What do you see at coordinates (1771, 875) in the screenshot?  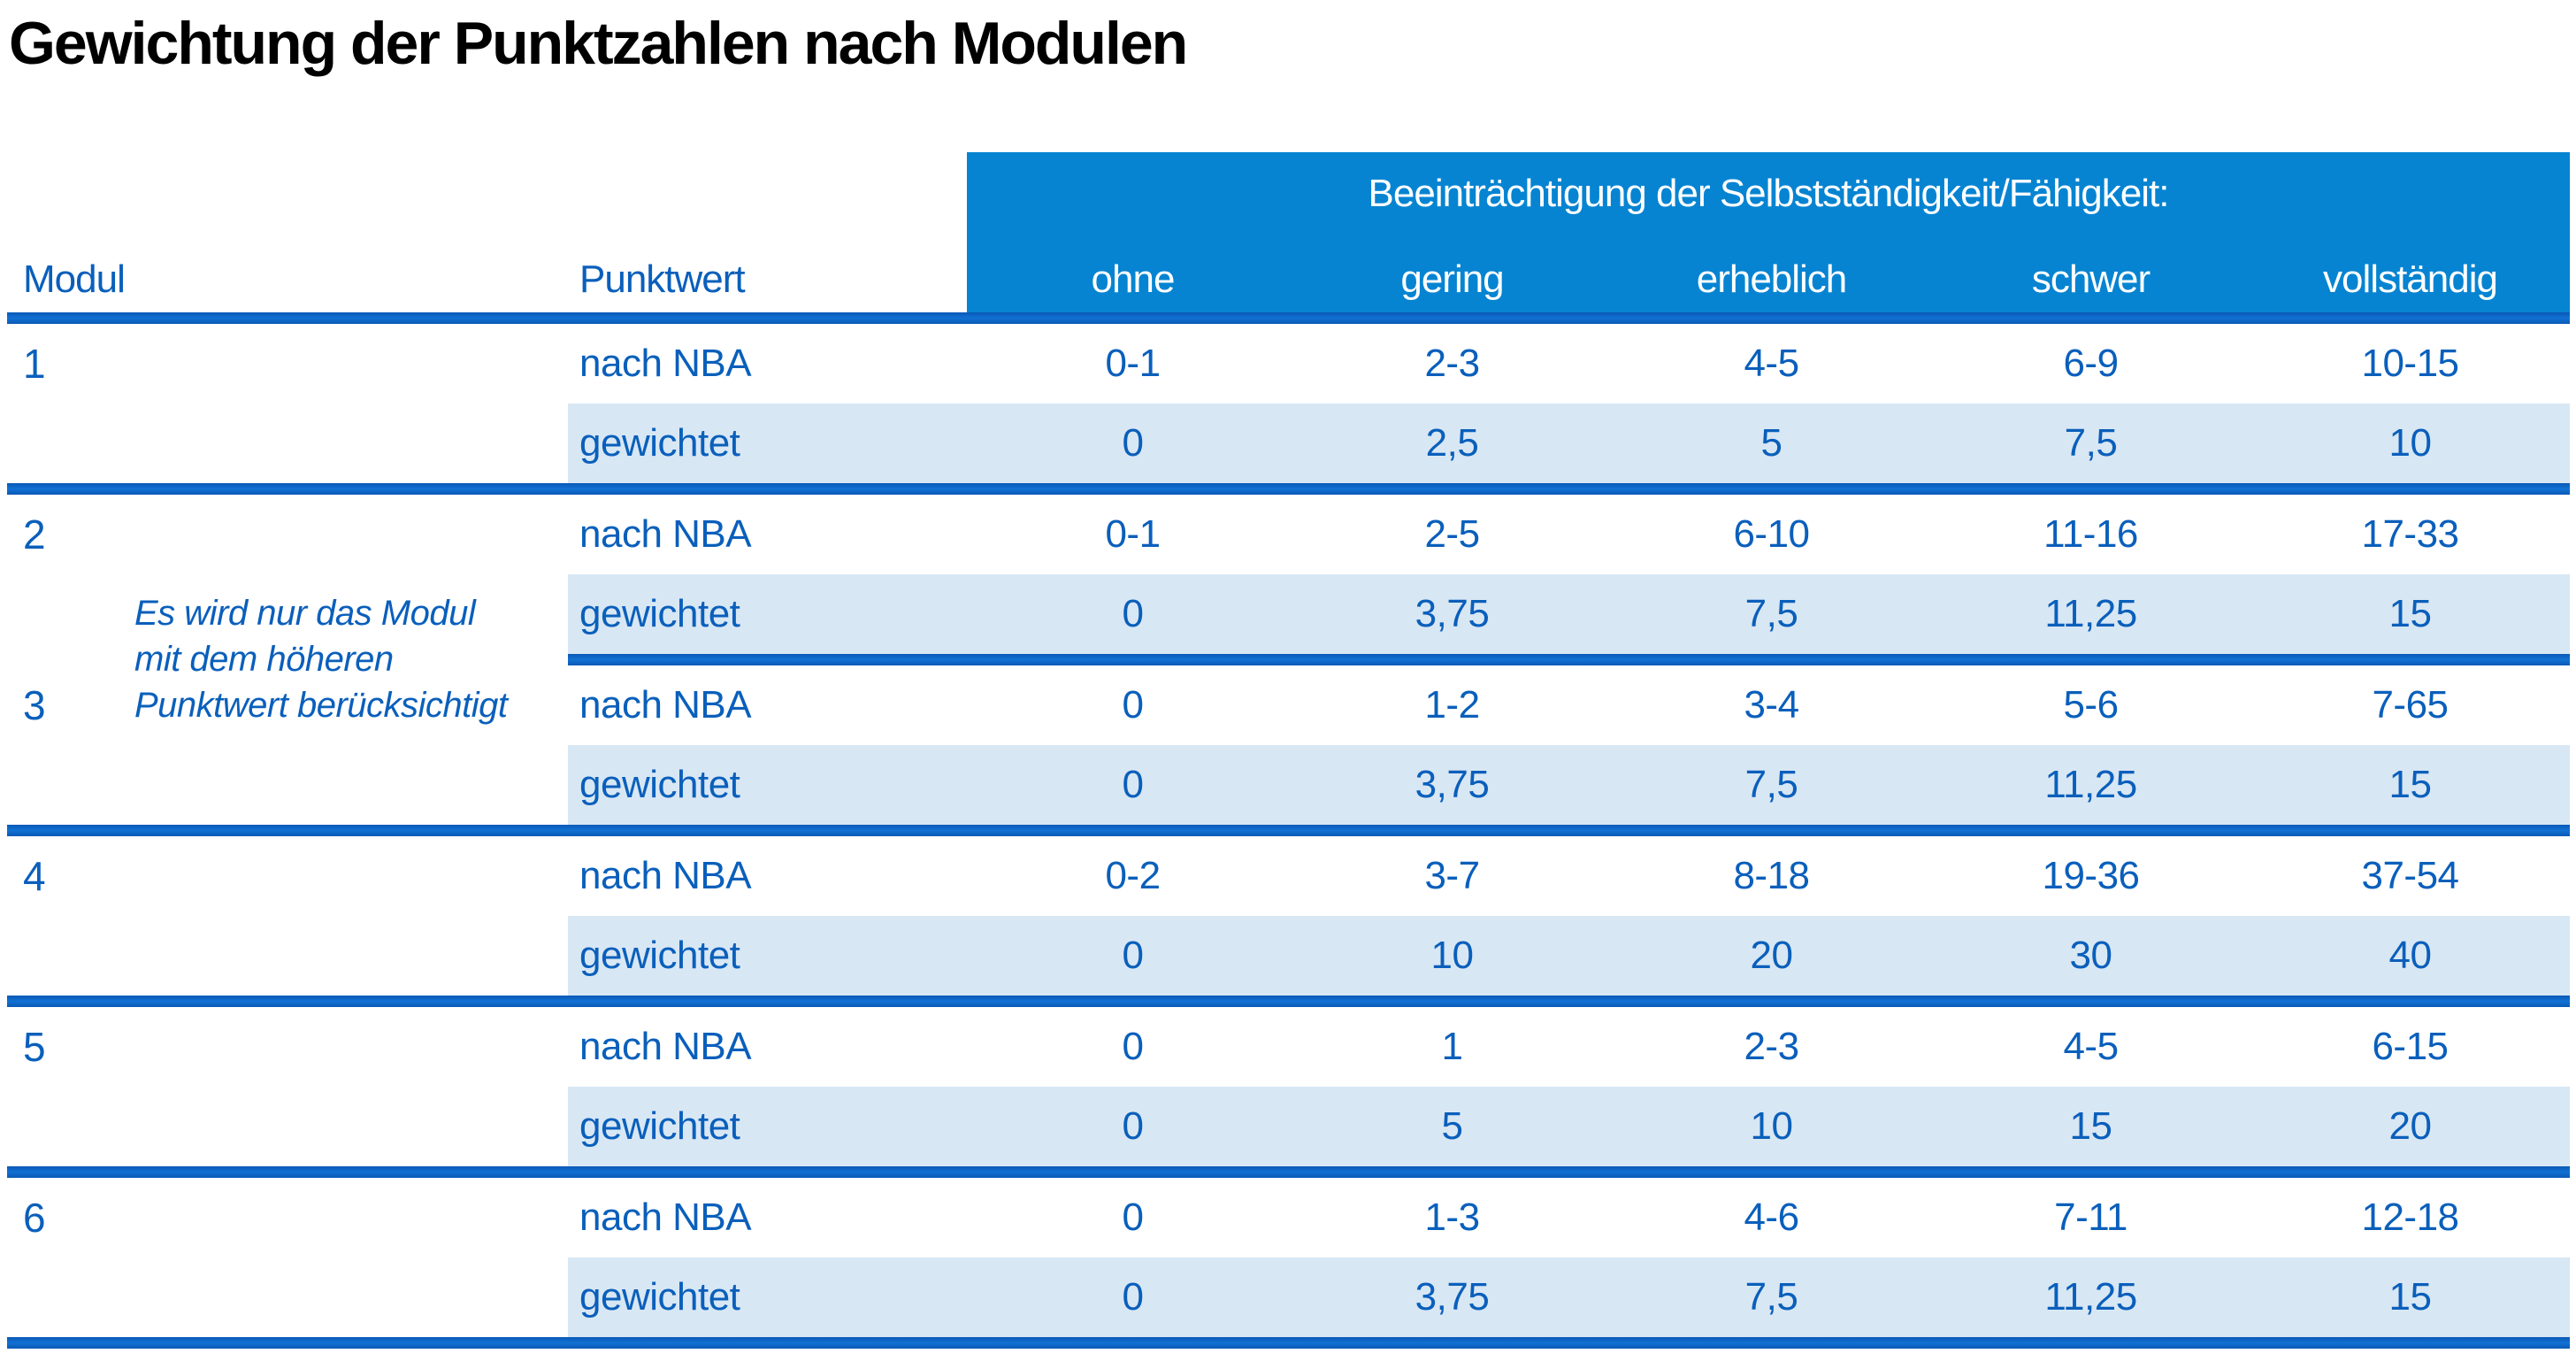 I see `cell-value: 8-18` at bounding box center [1771, 875].